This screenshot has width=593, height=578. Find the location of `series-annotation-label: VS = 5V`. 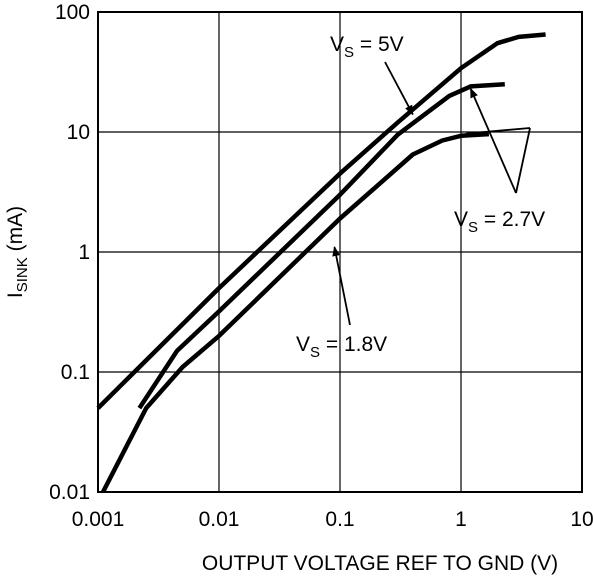

series-annotation-label: VS = 5V is located at coordinates (367, 47).